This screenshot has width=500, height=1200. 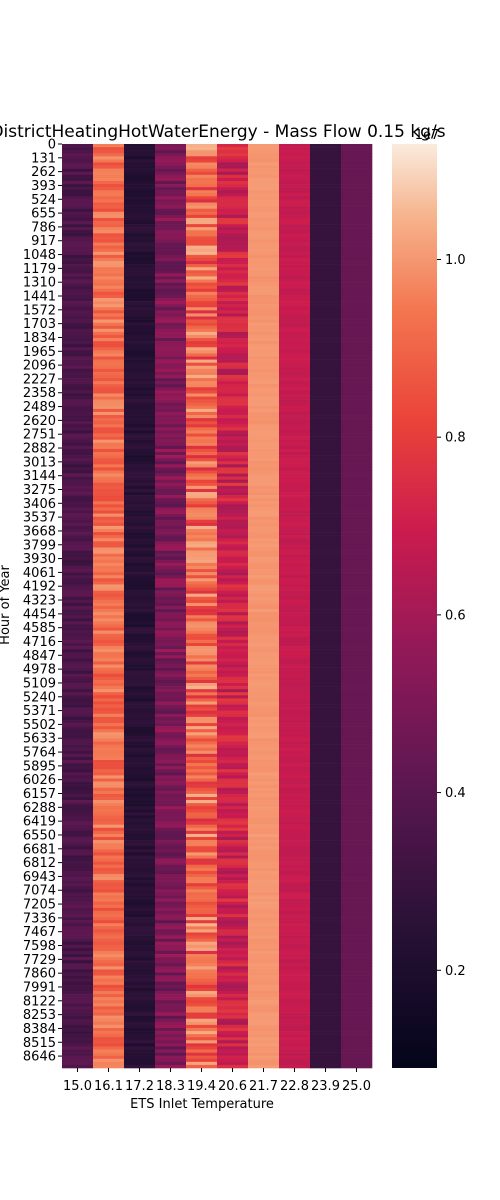 I want to click on y-tick-label: 4192, so click(x=39, y=587).